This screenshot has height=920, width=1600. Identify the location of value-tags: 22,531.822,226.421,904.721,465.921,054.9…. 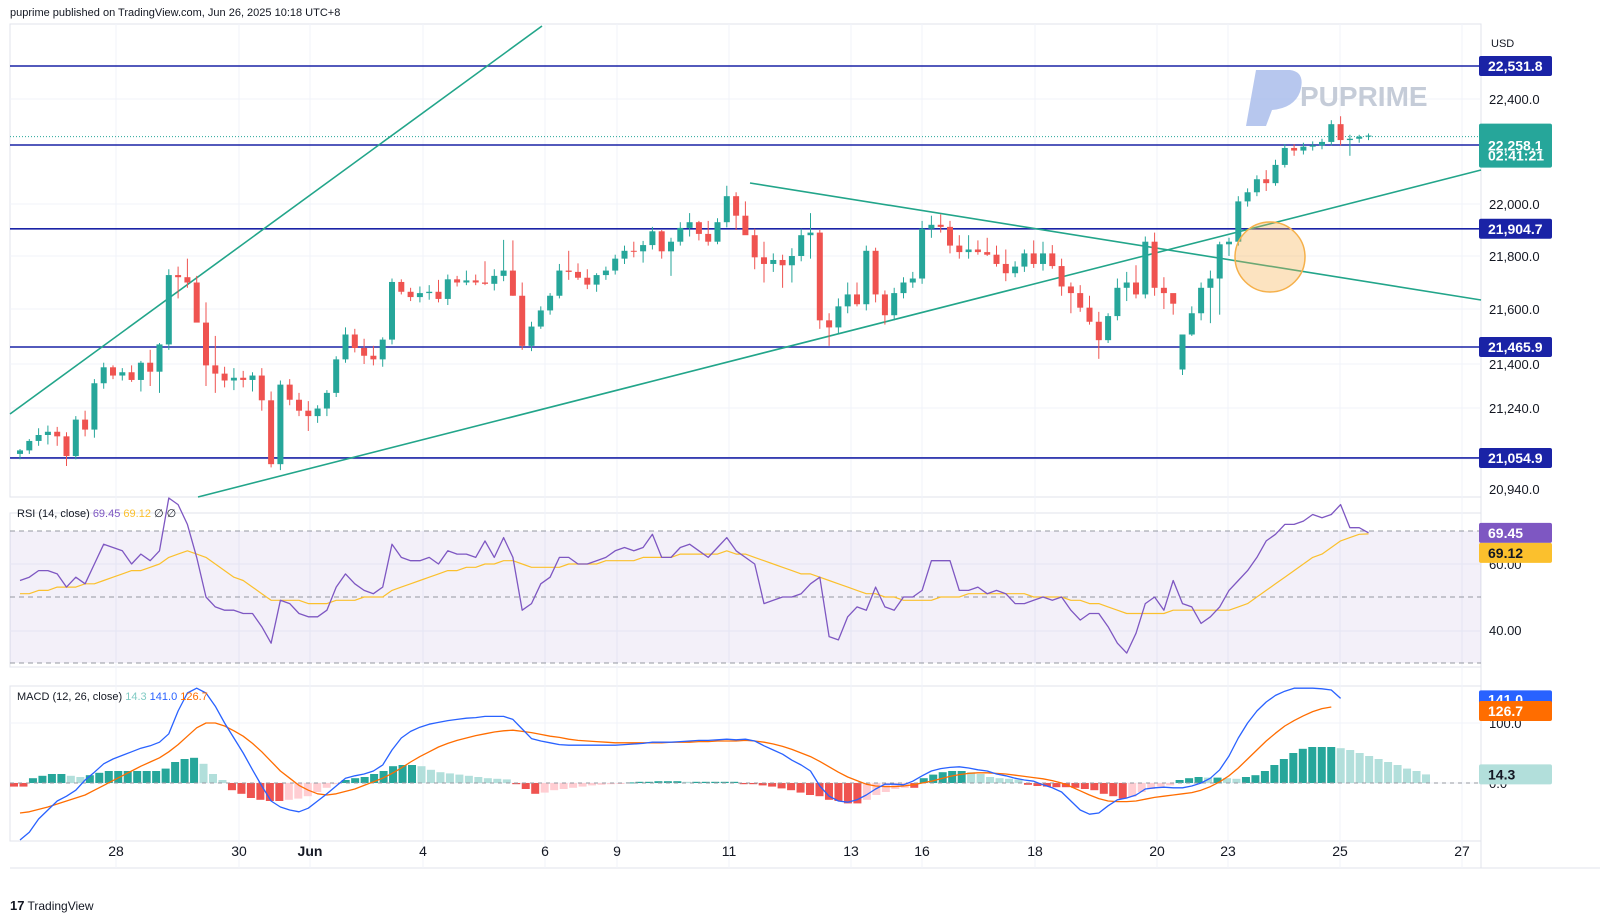
(1515, 420).